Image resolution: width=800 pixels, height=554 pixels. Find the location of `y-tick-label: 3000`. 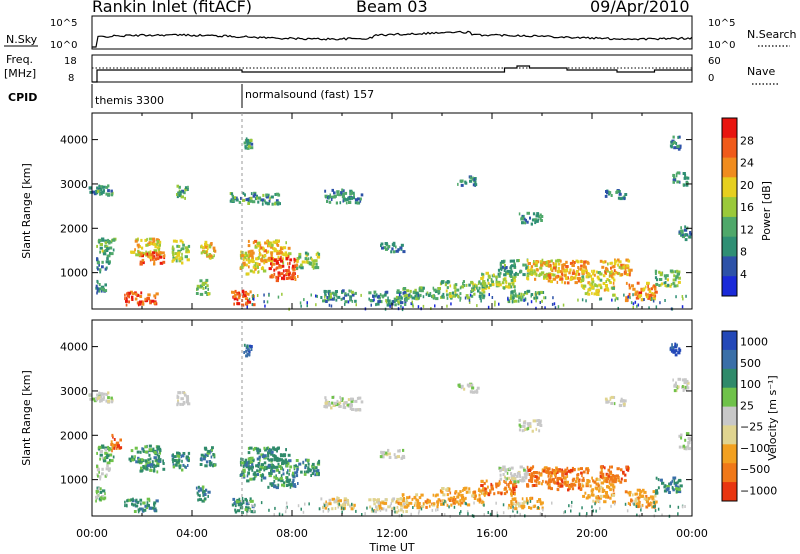

y-tick-label: 3000 is located at coordinates (74, 391).